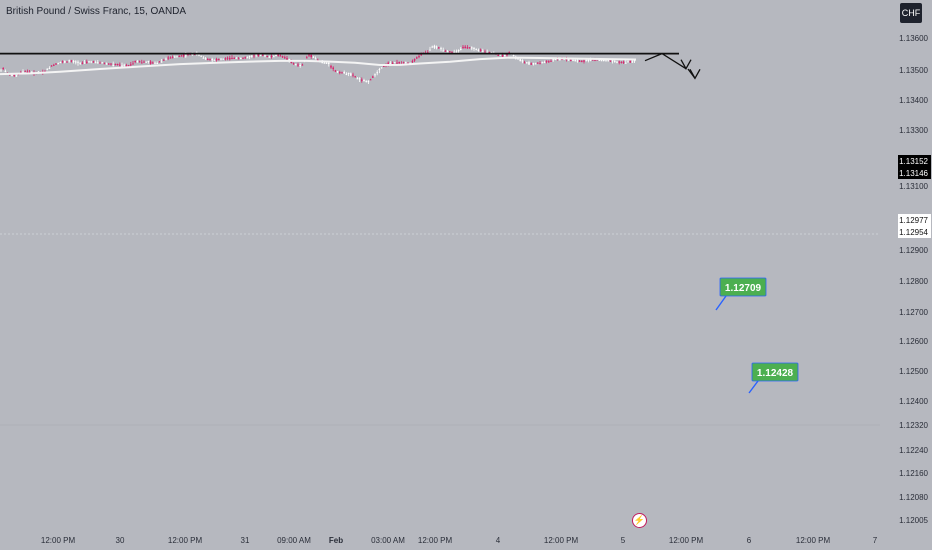  Describe the element at coordinates (639, 520) in the screenshot. I see `lightning-icon: ⚡` at that location.